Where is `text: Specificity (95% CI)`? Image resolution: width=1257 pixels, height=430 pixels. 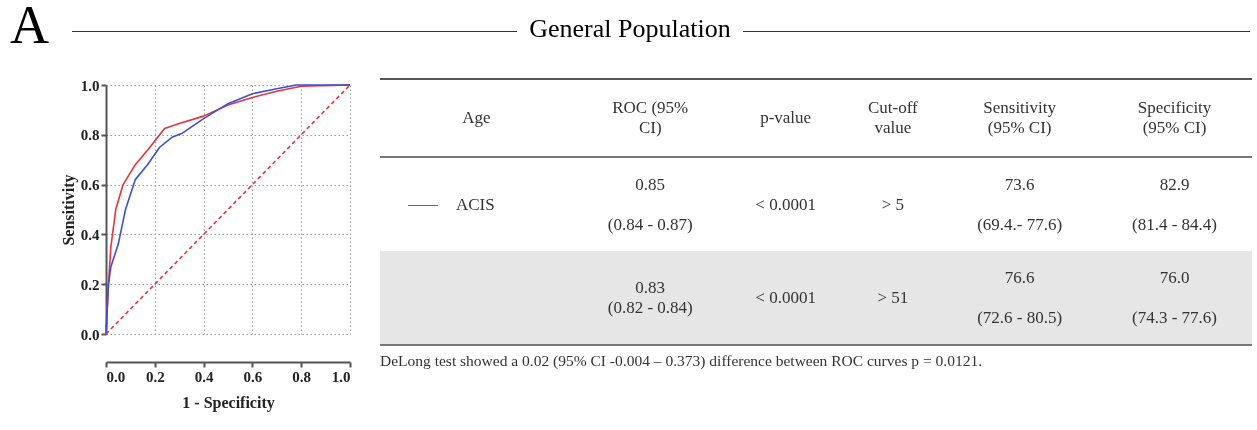
text: Specificity (95% CI) is located at coordinates (1174, 118).